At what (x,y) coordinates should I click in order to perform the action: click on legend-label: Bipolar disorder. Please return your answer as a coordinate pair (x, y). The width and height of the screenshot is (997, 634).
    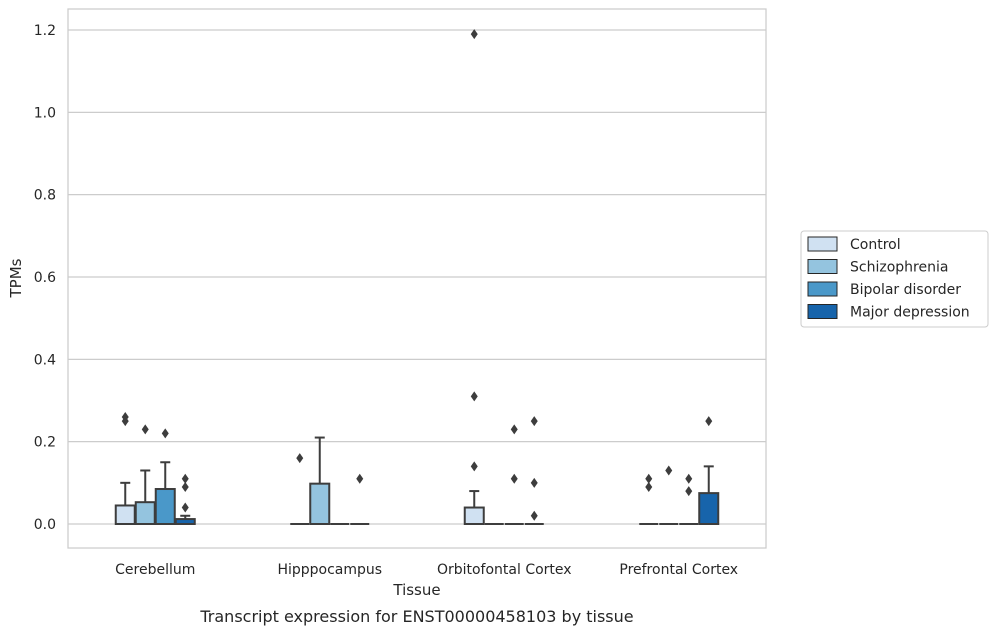
    Looking at the image, I should click on (905, 290).